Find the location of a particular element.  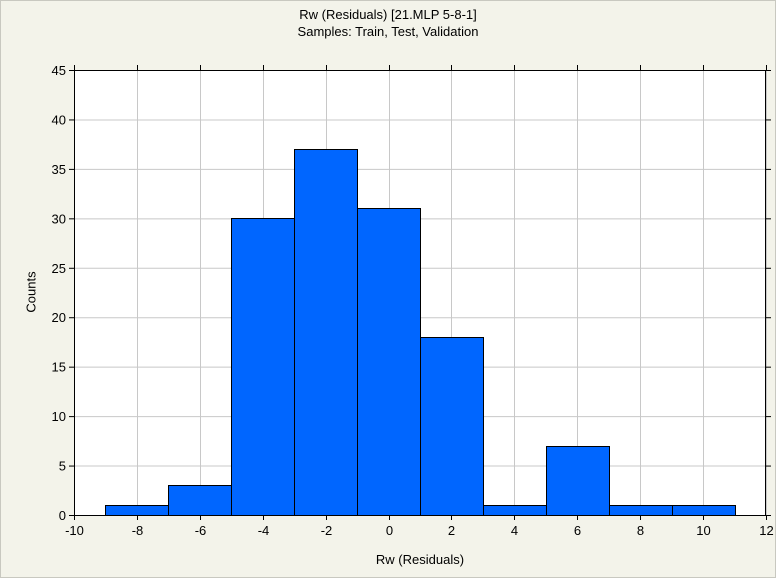

y-tick-label: 45 is located at coordinates (59, 70).